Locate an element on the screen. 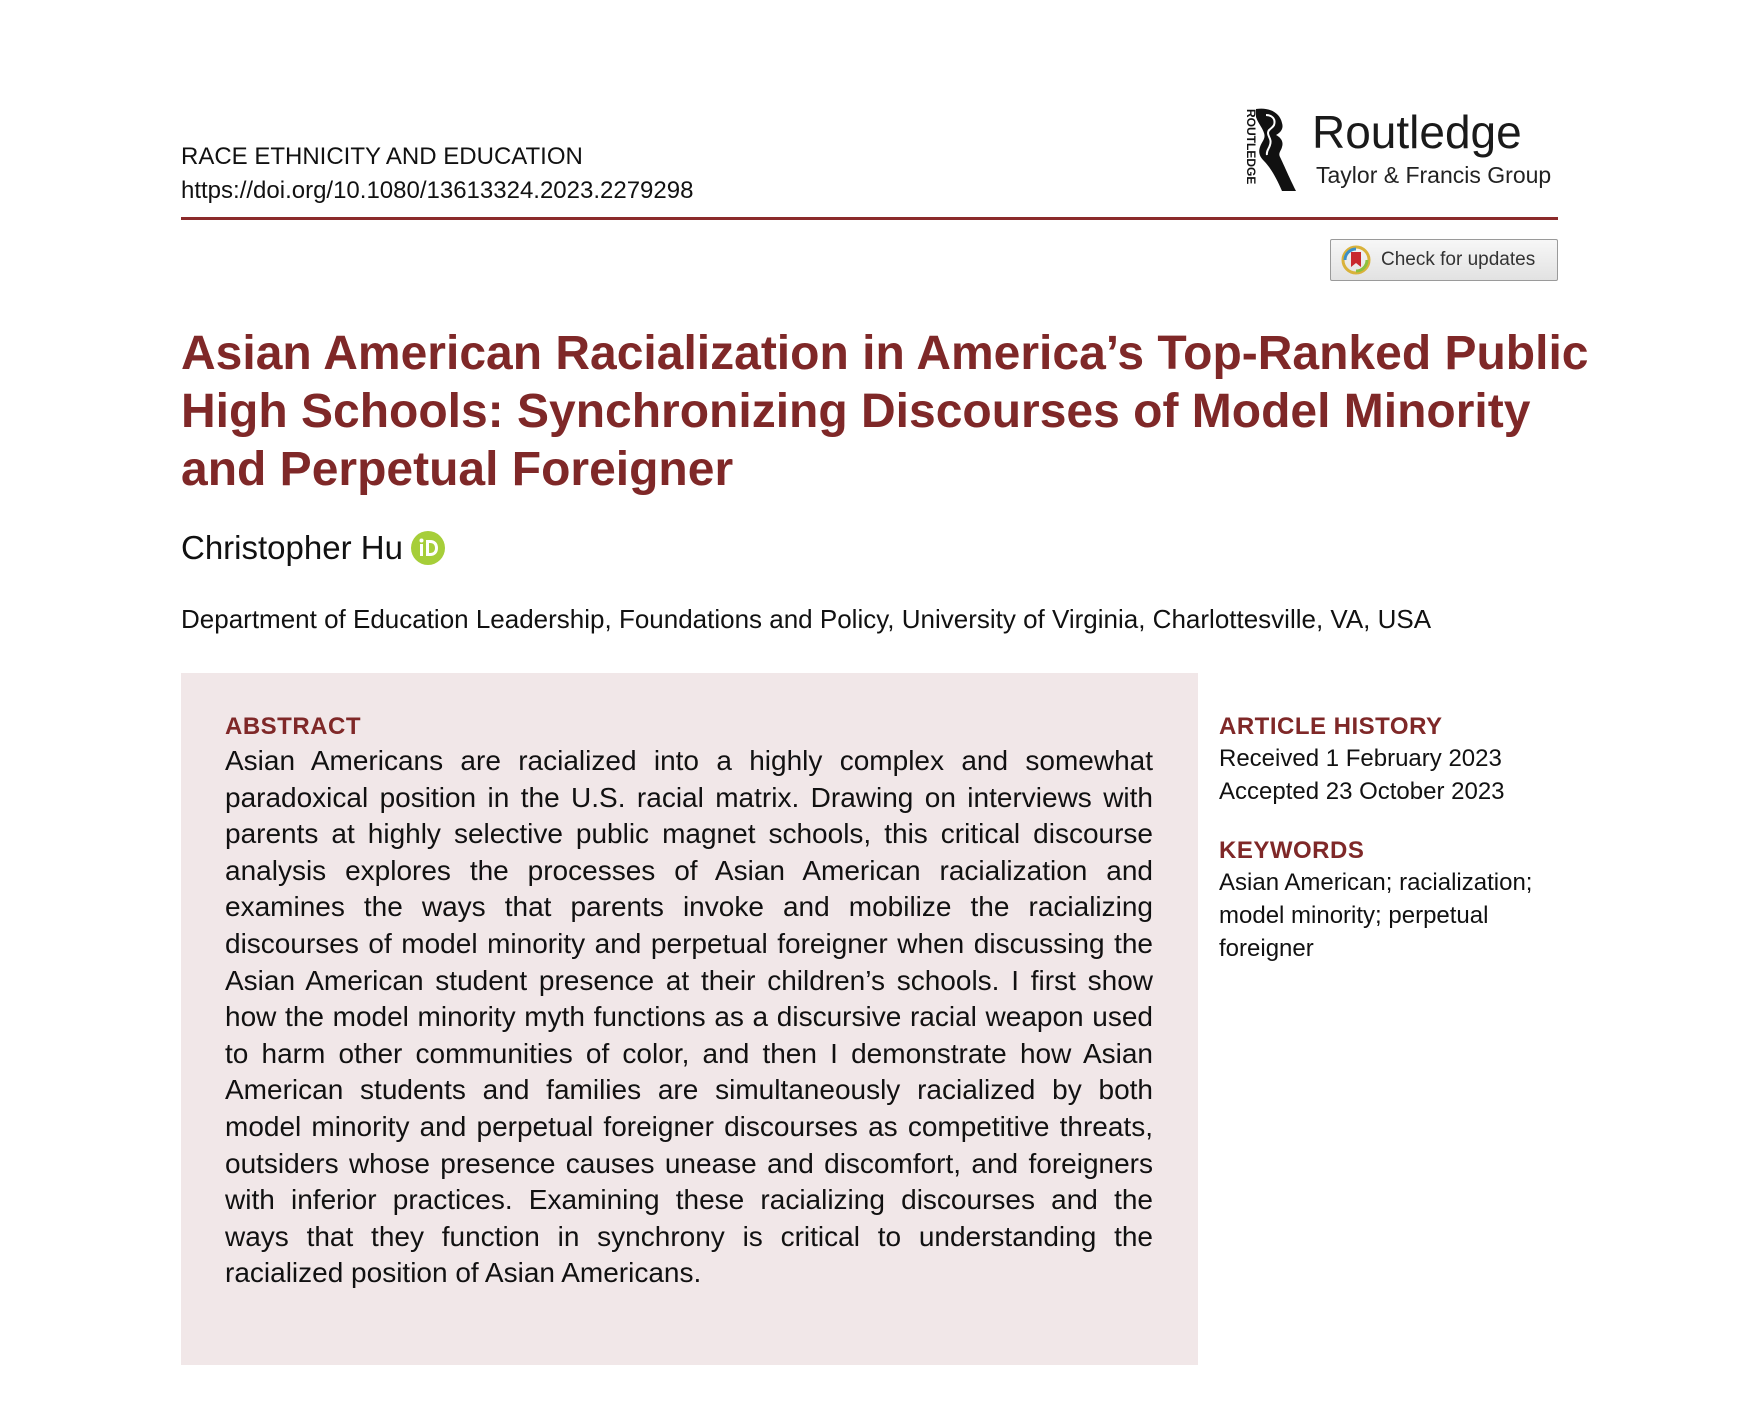 Image resolution: width=1742 pixels, height=1414 pixels. accepted-date: Accepted 23 October 2023 is located at coordinates (1362, 791).